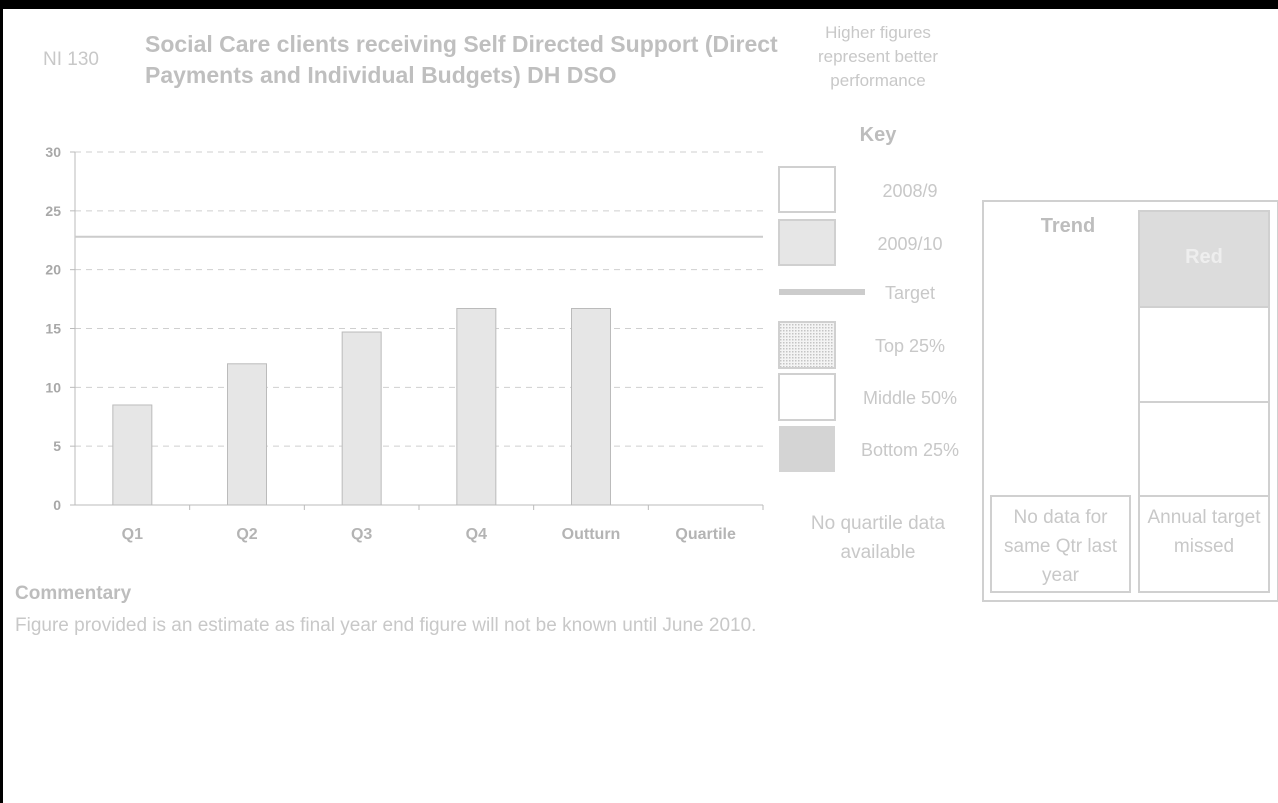 This screenshot has width=1278, height=803. What do you see at coordinates (53, 211) in the screenshot?
I see `y-tick-label: 25` at bounding box center [53, 211].